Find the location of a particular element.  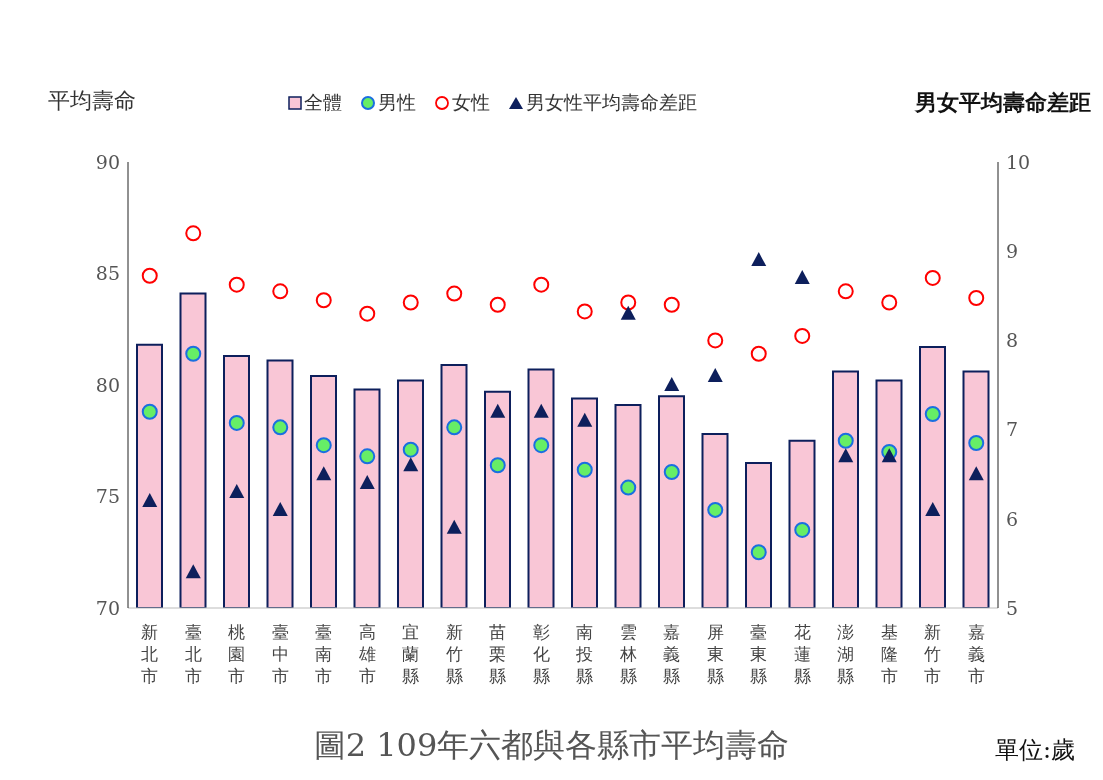

x-tick-label: 新竹市 is located at coordinates (933, 654).